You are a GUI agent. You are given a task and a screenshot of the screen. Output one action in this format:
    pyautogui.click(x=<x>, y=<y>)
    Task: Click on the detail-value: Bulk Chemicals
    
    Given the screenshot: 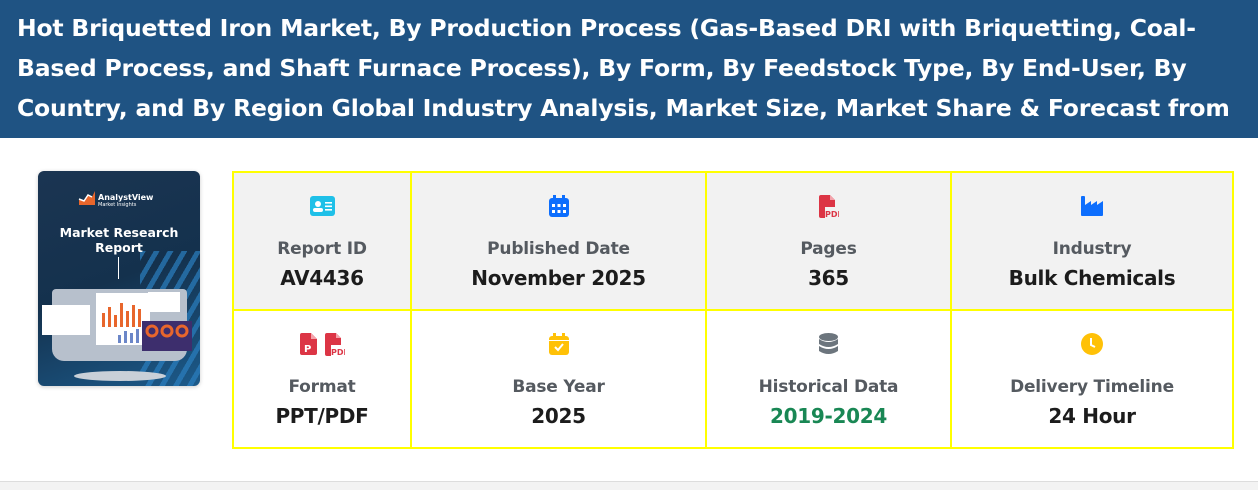 What is the action you would take?
    pyautogui.click(x=1092, y=278)
    